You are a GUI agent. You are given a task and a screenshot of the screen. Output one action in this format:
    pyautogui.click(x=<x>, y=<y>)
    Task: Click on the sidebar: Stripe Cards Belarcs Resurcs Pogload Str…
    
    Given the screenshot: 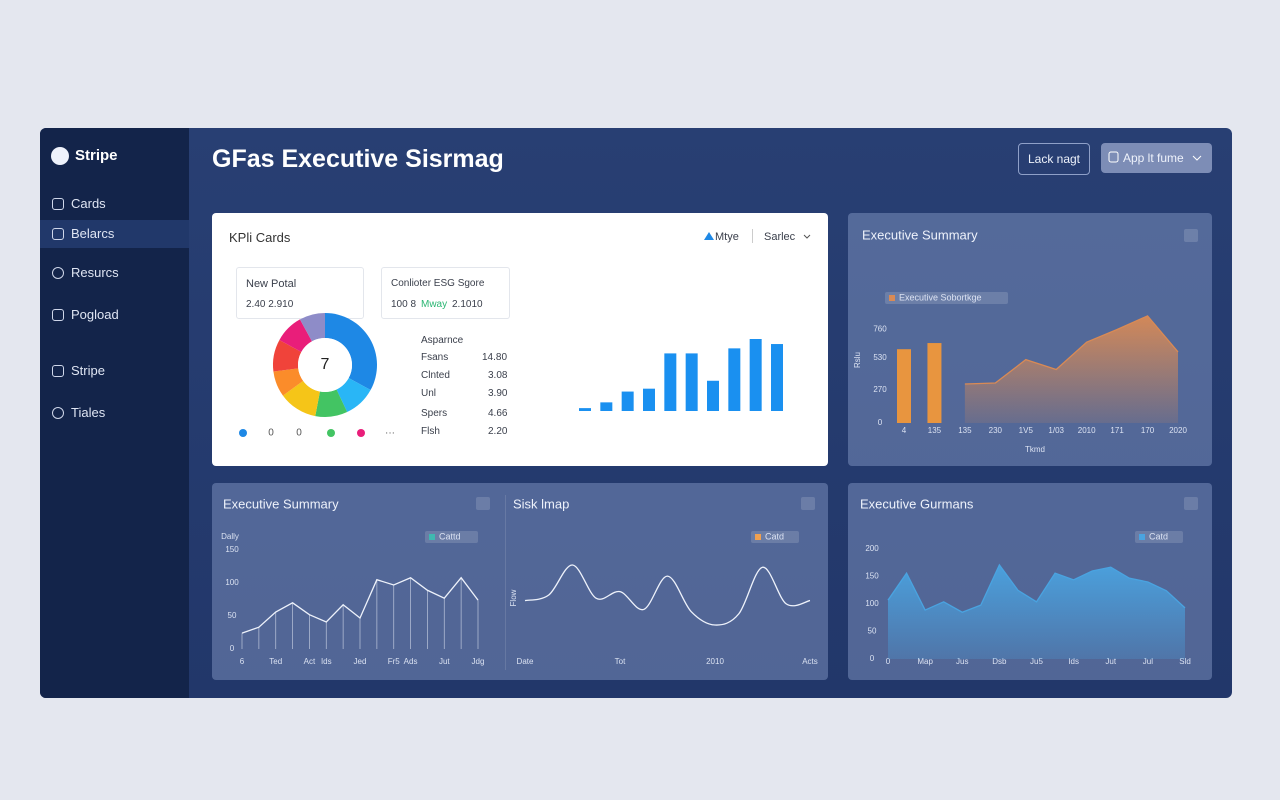 What is the action you would take?
    pyautogui.click(x=114, y=413)
    